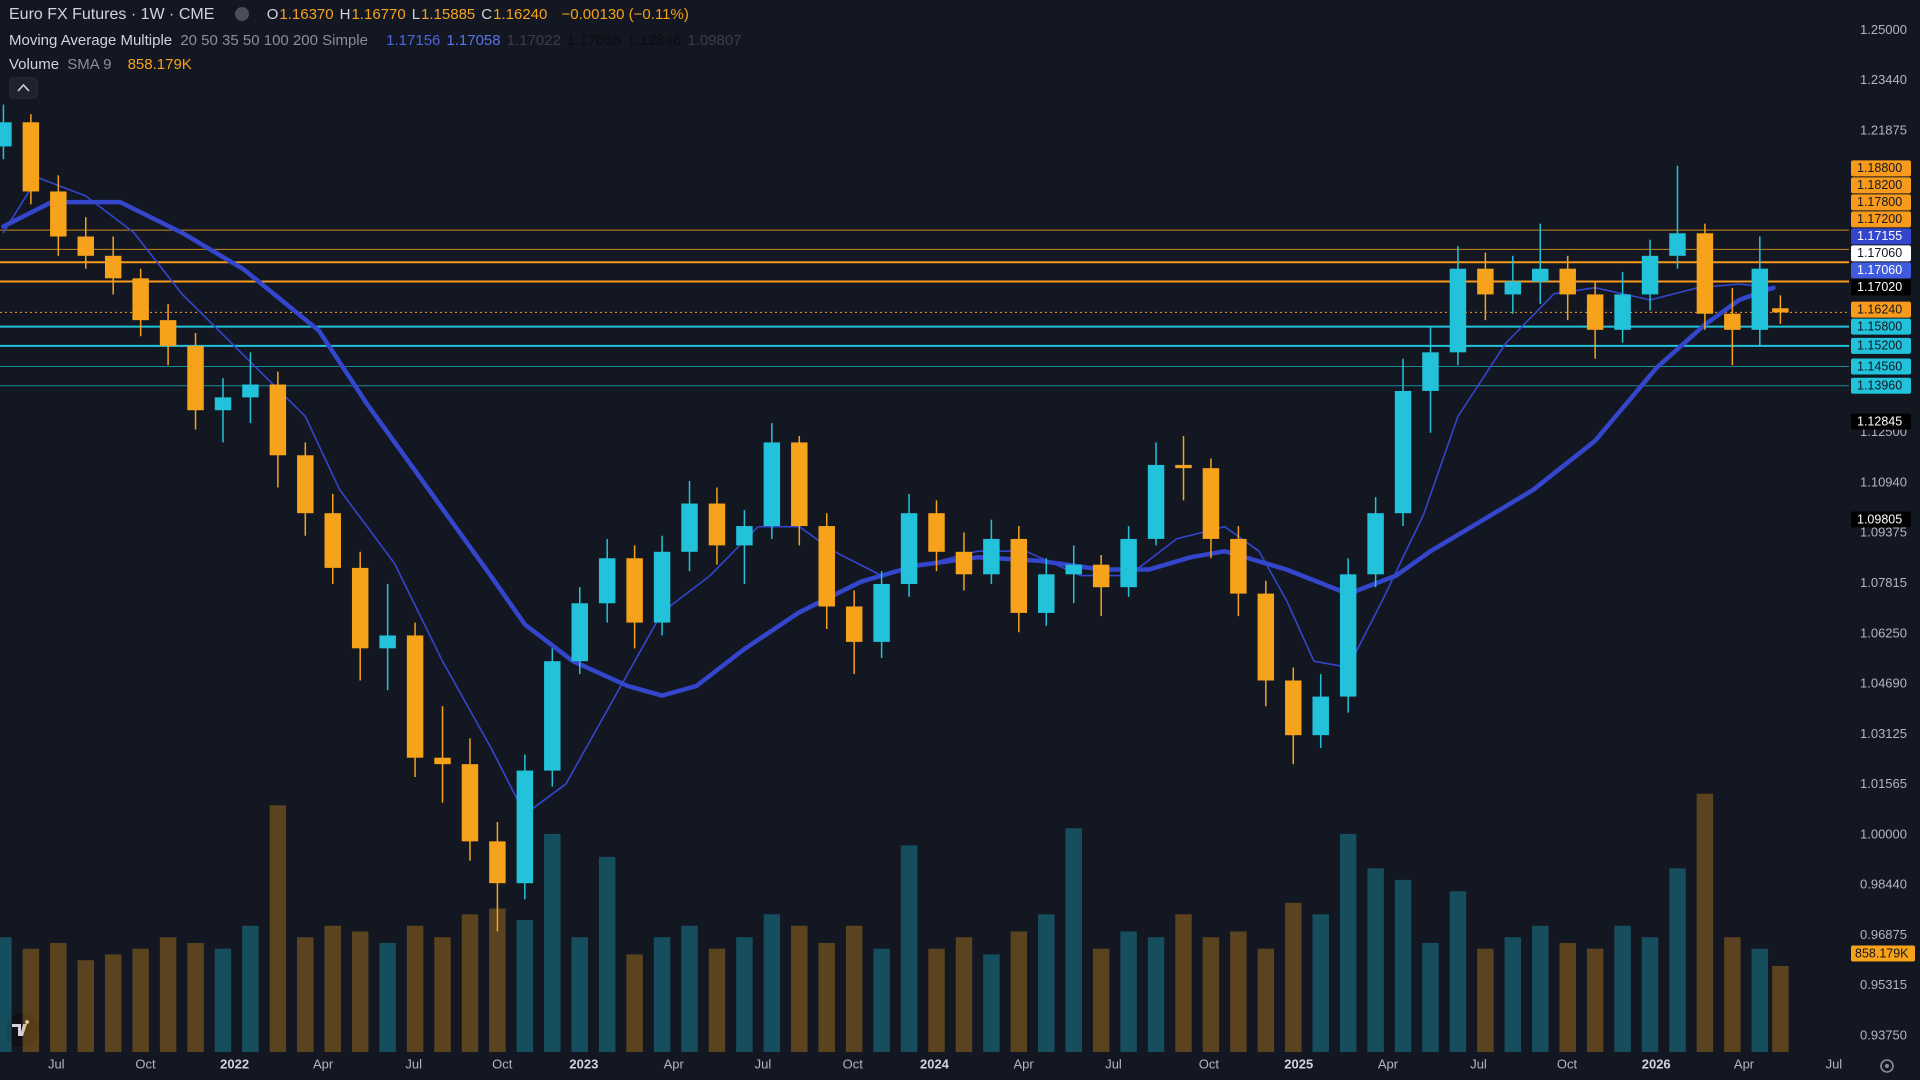  What do you see at coordinates (1879, 326) in the screenshot?
I see `price-badge-label: 1.15800` at bounding box center [1879, 326].